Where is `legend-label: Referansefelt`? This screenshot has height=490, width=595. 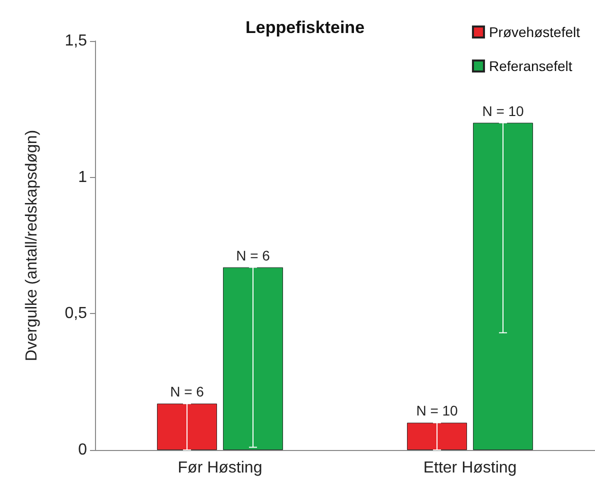 legend-label: Referansefelt is located at coordinates (530, 66).